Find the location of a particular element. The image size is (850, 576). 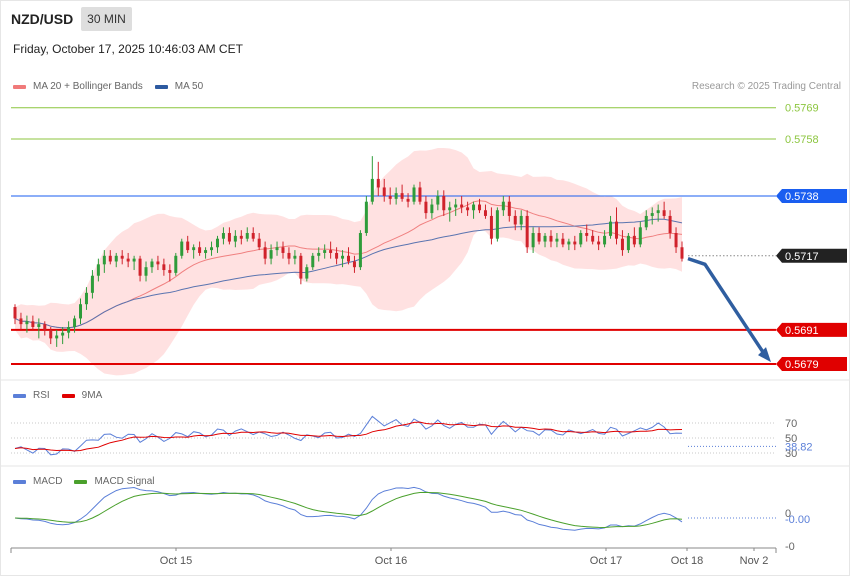

legend-label: 9MA is located at coordinates (92, 395).